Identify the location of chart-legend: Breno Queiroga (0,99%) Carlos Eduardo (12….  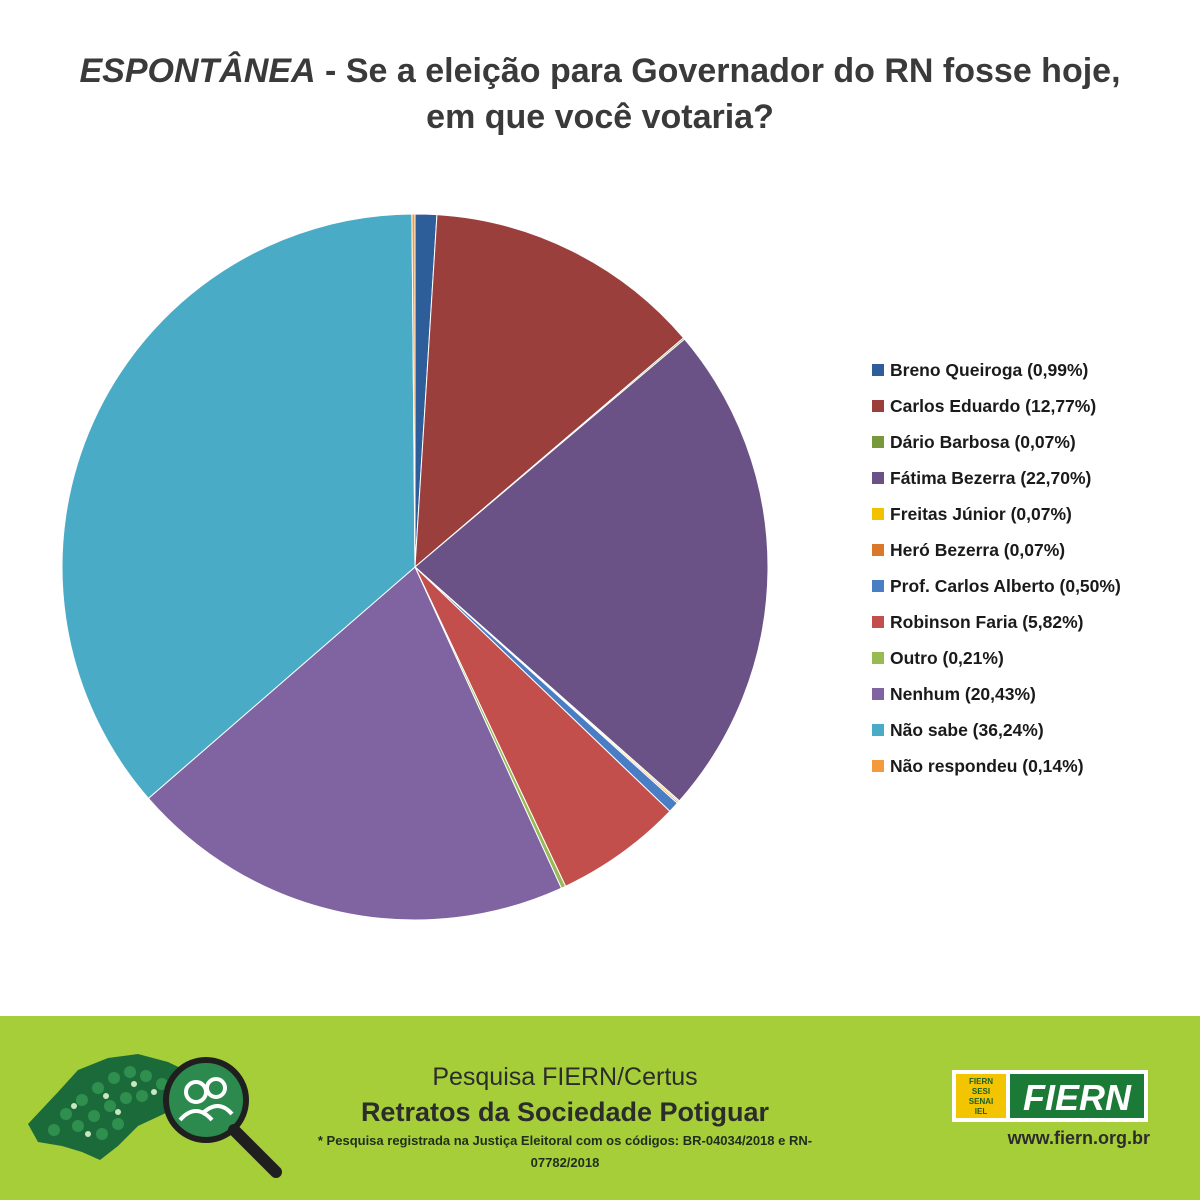
(996, 568).